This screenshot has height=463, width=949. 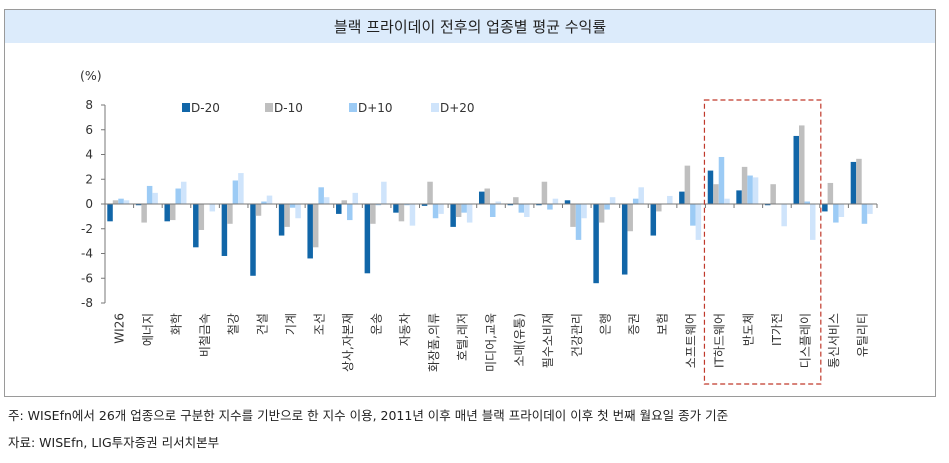 I want to click on bar-D+20-기계, so click(x=298, y=211).